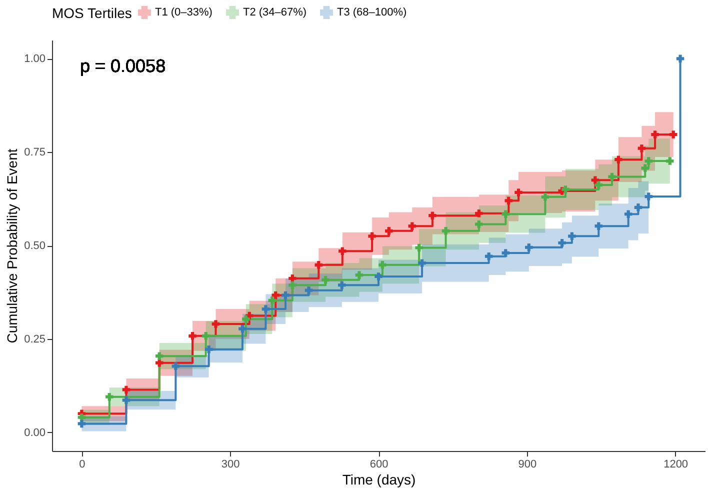  What do you see at coordinates (275, 12) in the screenshot?
I see `legend-label: T2 (34–67%)` at bounding box center [275, 12].